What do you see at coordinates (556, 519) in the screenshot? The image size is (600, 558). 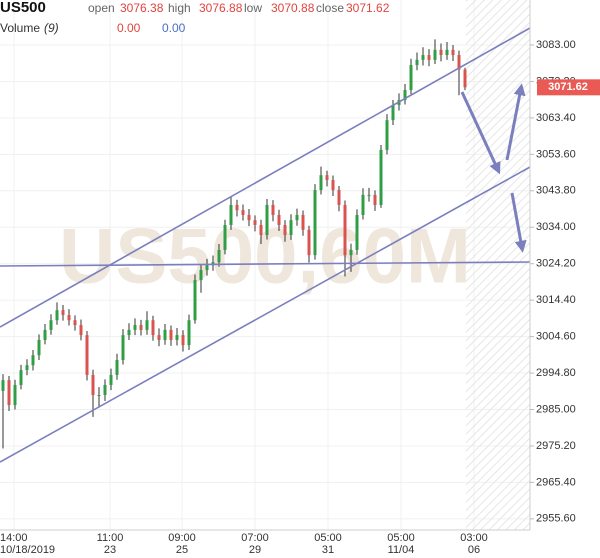 I see `y-tick-label: 2955.60` at bounding box center [556, 519].